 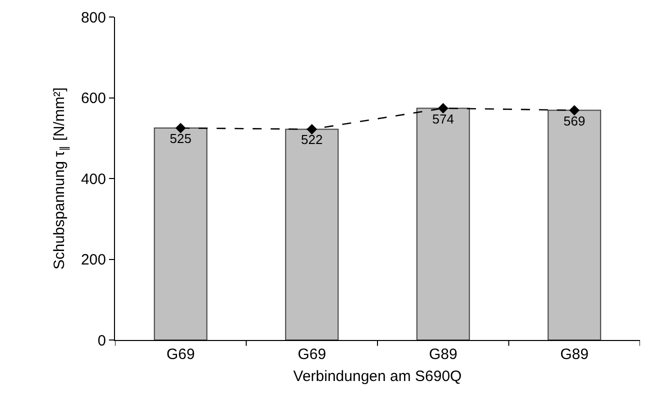 I want to click on x-axis-title: Verbindungen am S690Q, so click(x=377, y=376).